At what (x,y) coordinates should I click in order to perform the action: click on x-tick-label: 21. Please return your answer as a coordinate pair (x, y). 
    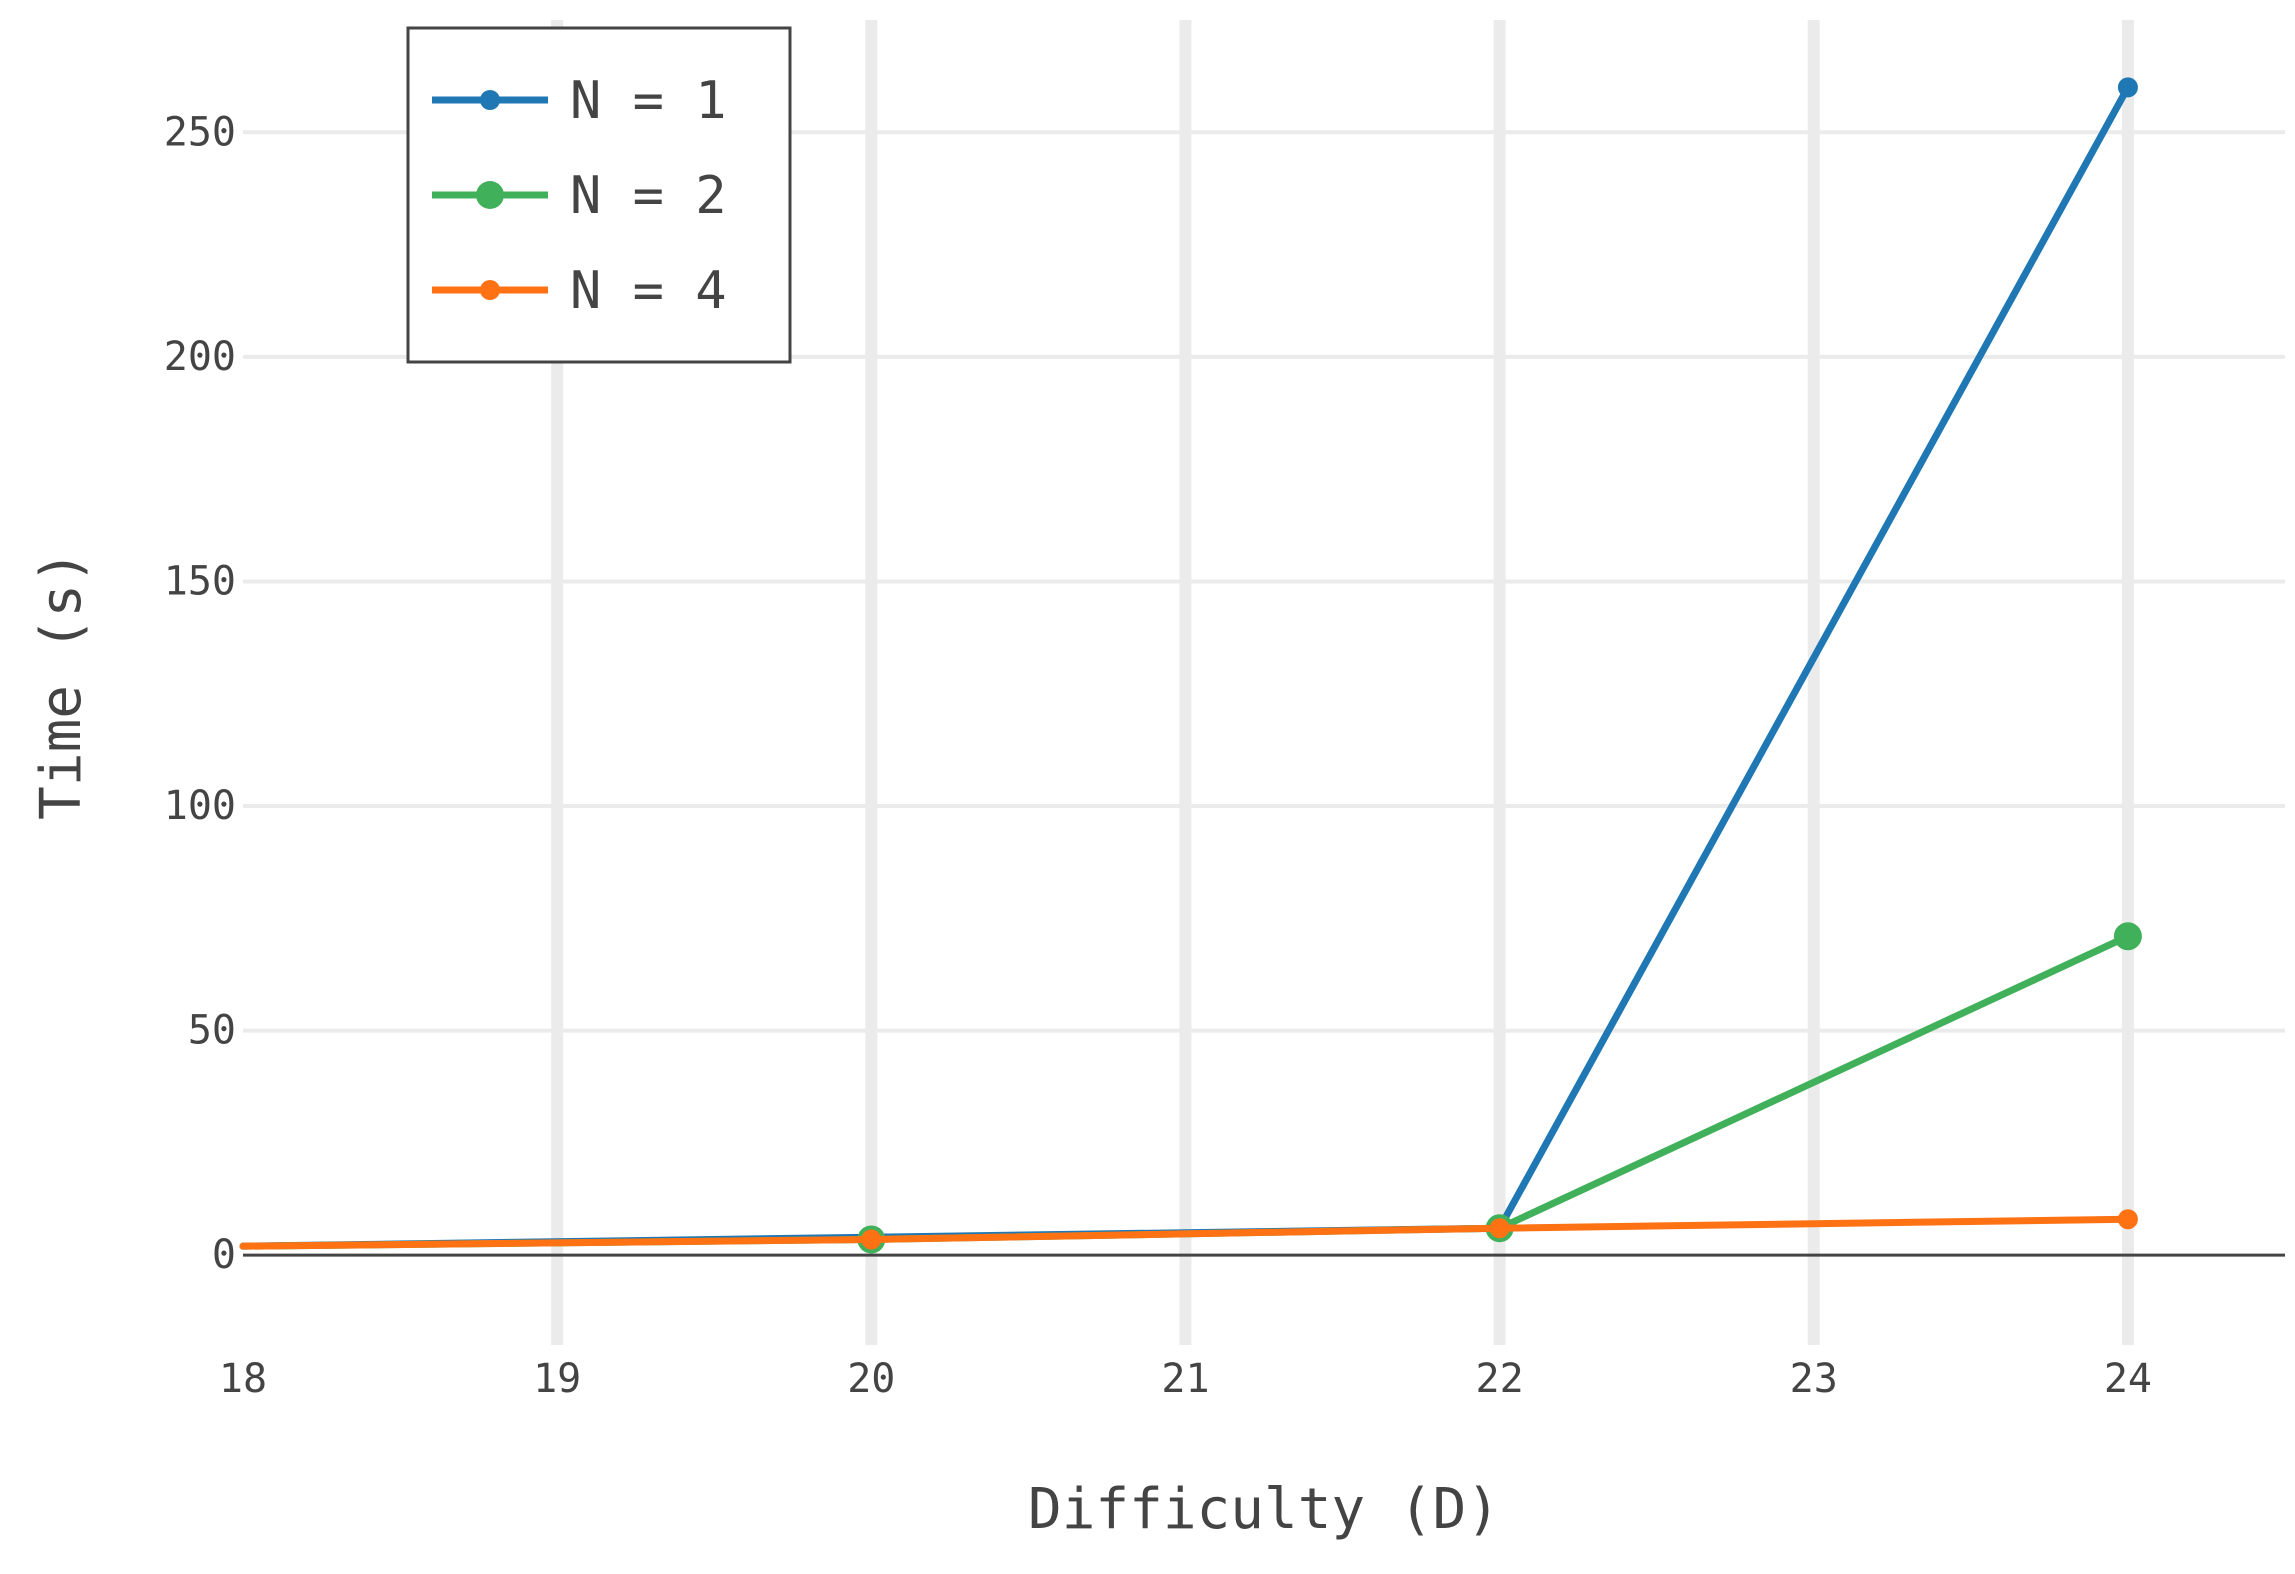
    Looking at the image, I should click on (1185, 1379).